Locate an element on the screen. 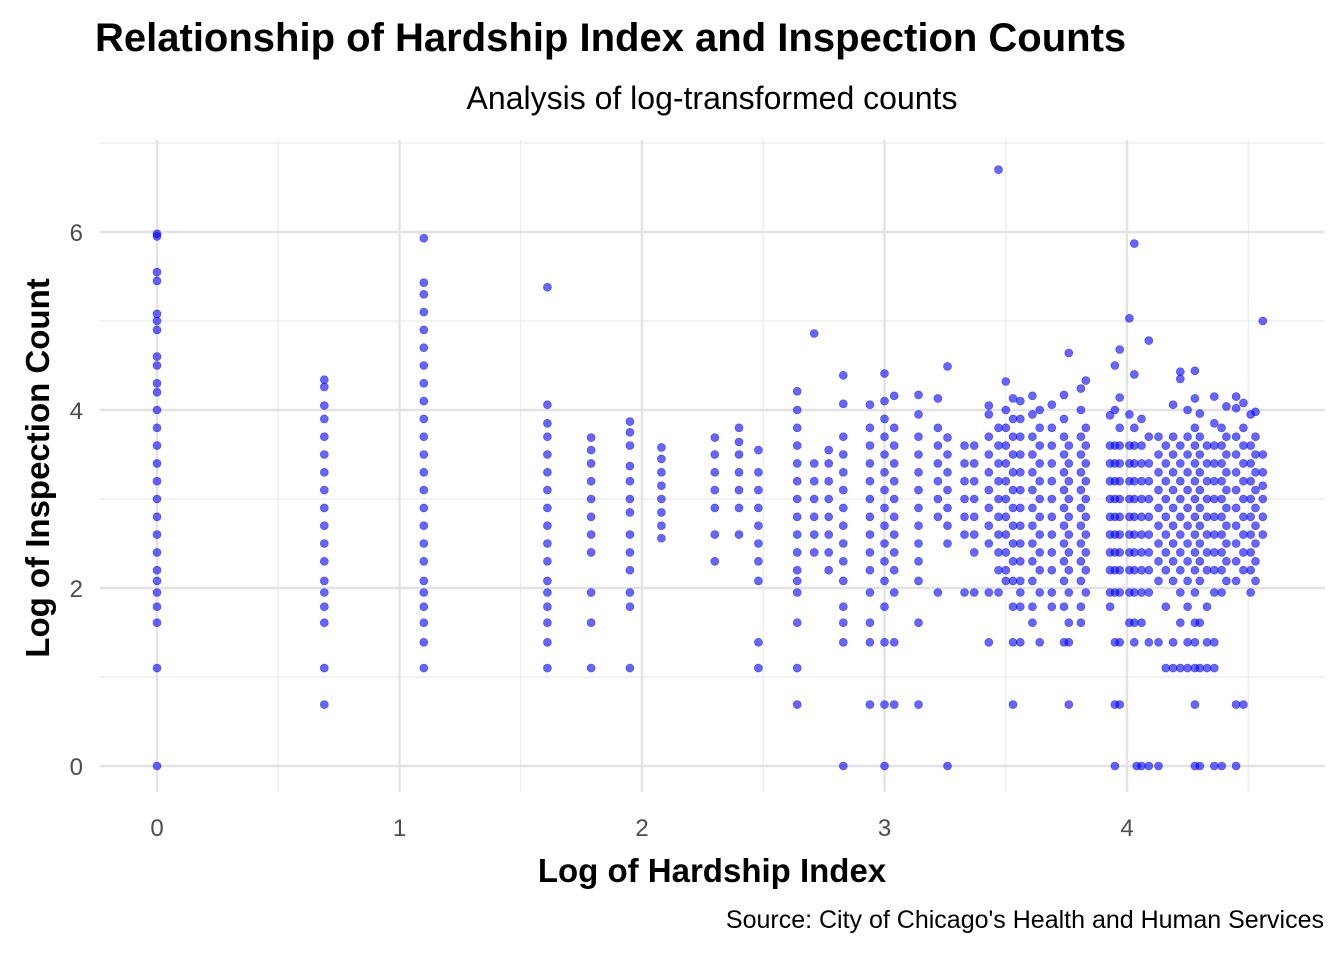  x-tick-label: 2 is located at coordinates (641, 828).